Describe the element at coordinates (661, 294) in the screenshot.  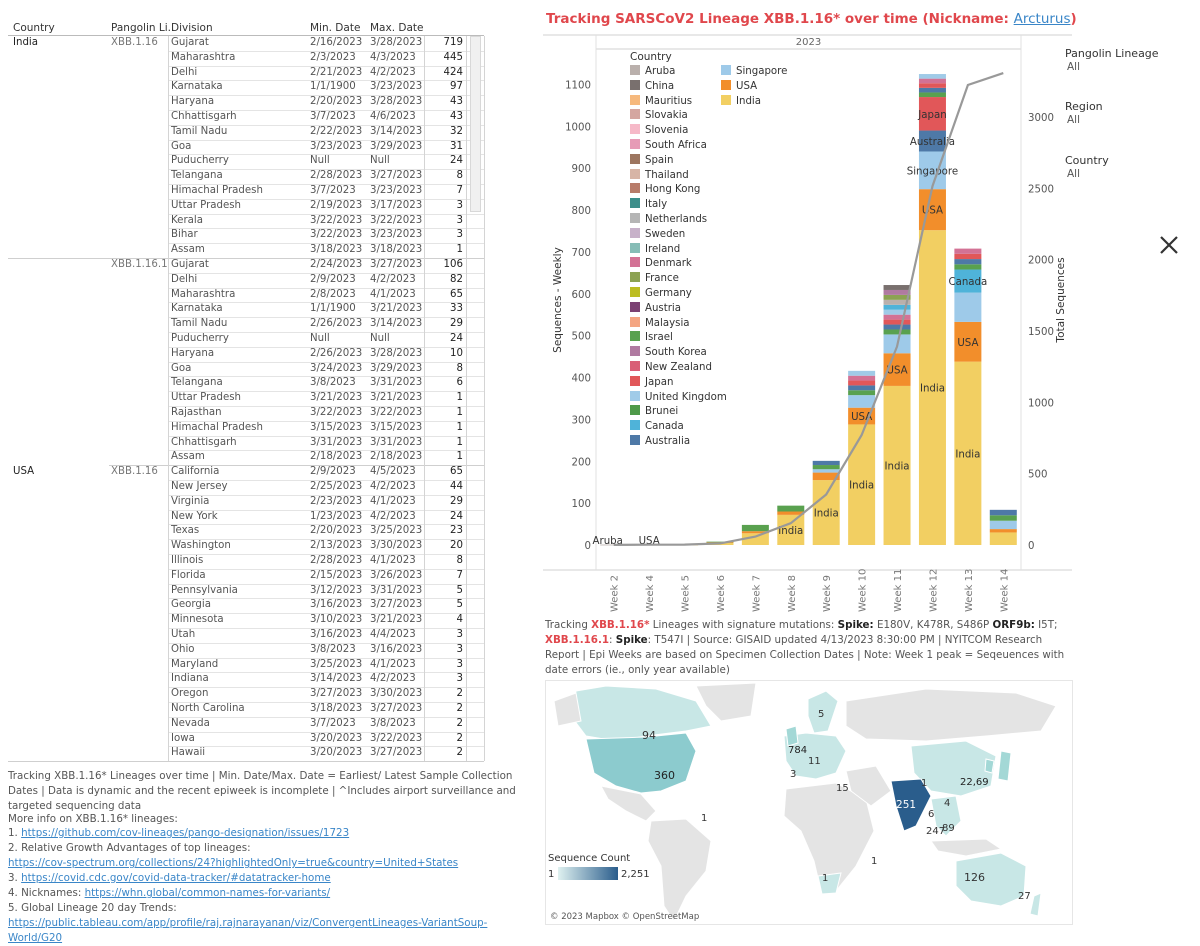
I see `legend-item: Germany` at that location.